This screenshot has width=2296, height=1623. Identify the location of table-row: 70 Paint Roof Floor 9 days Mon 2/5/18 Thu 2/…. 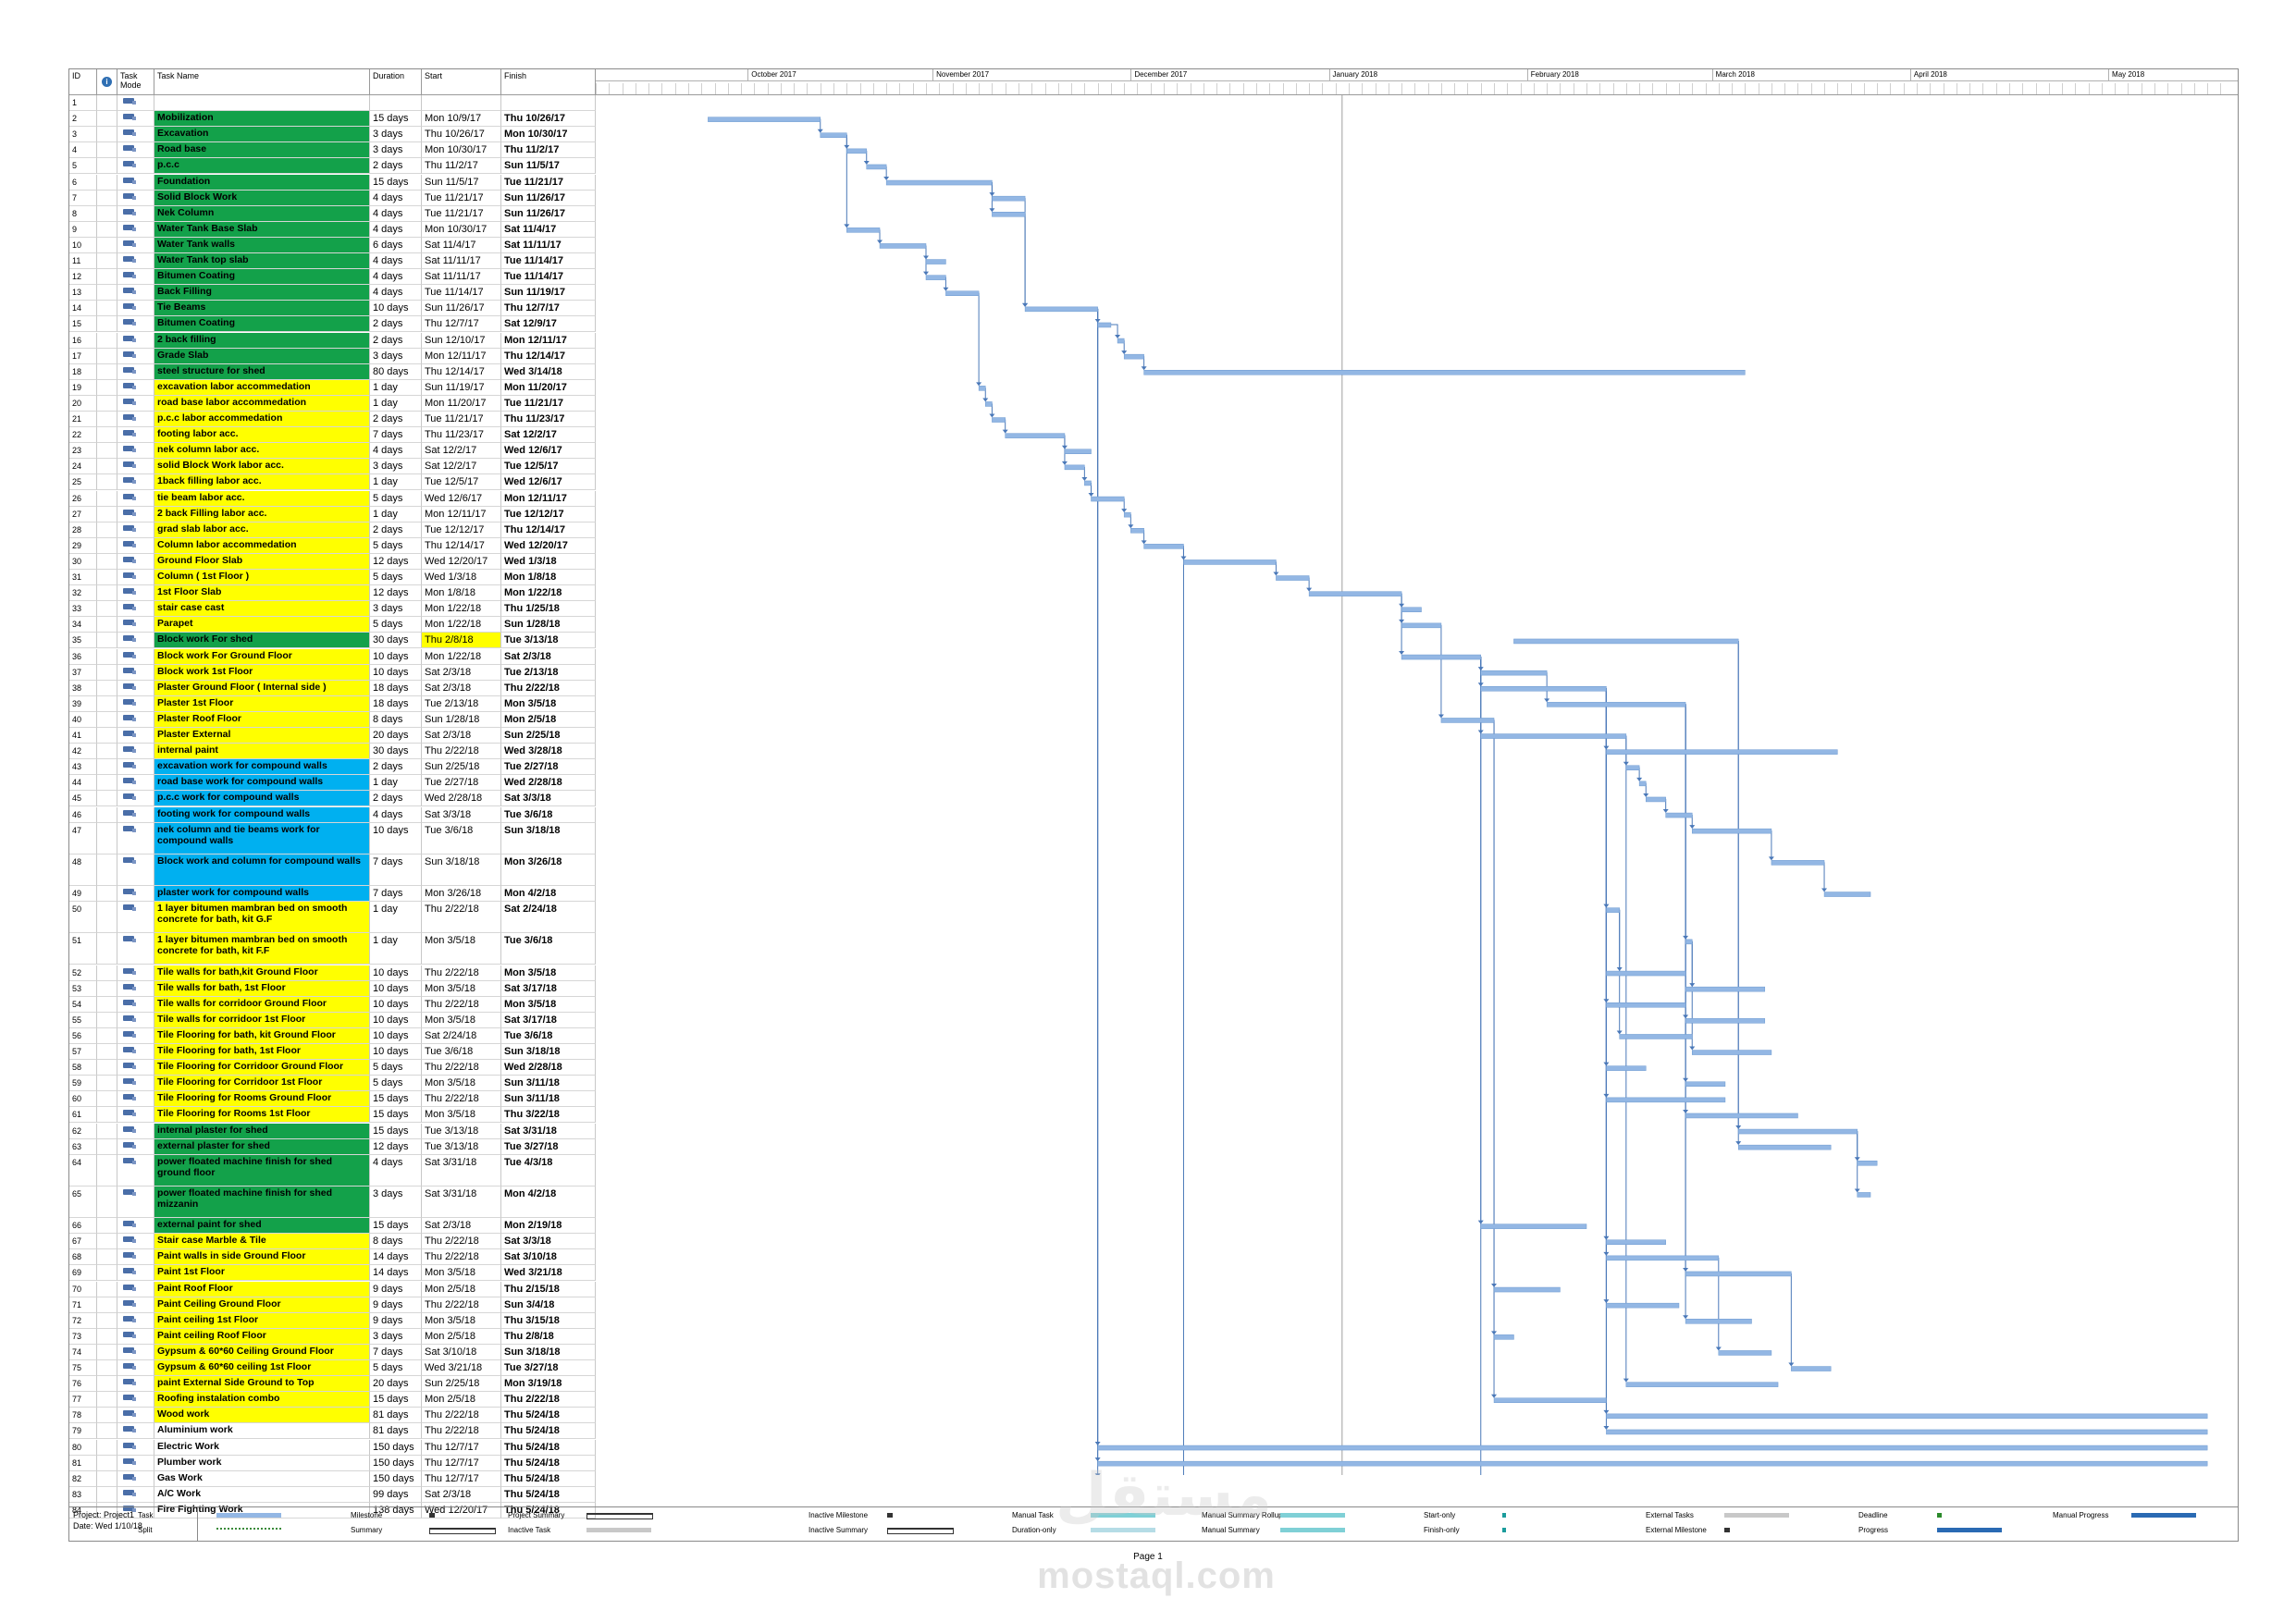
(332, 1289).